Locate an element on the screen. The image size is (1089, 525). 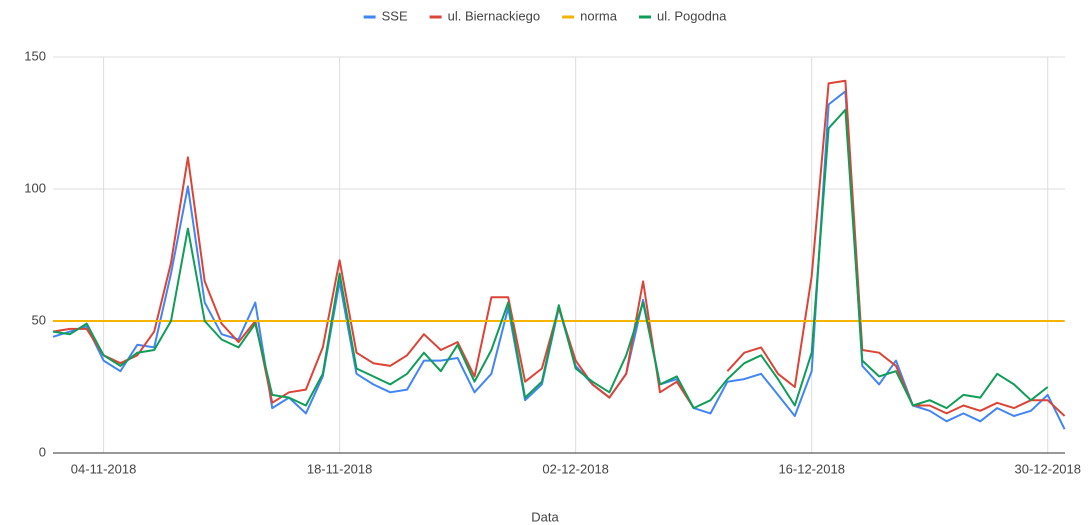
x-tick-label: 04-11-2018 is located at coordinates (104, 468).